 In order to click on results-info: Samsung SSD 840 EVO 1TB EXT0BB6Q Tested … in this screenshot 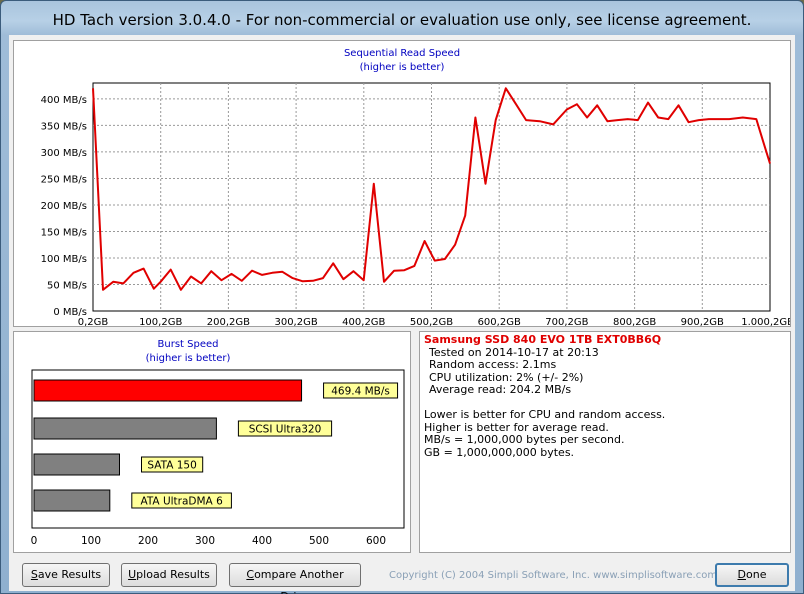, I will do `click(545, 396)`.